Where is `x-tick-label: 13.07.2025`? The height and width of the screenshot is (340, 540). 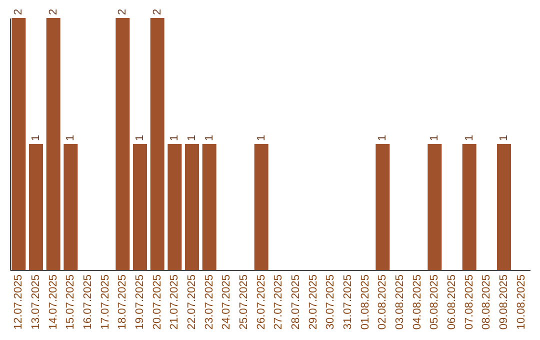 x-tick-label: 13.07.2025 is located at coordinates (36, 302).